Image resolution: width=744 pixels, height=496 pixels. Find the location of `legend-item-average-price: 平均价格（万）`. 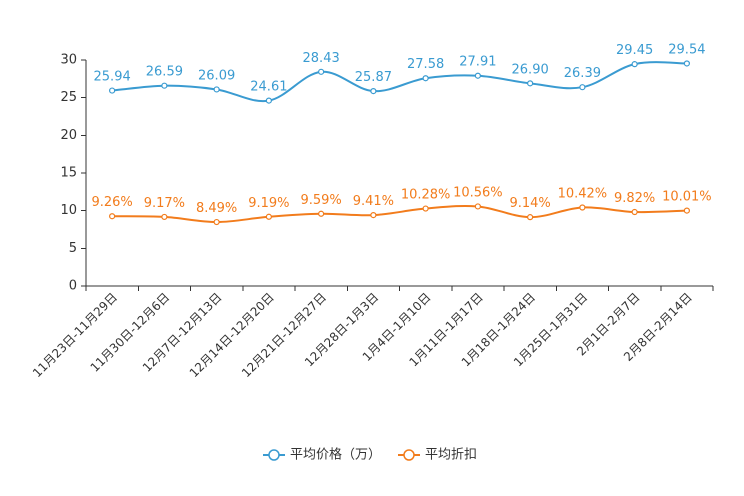

legend-item-average-price: 平均价格（万） is located at coordinates (322, 455).